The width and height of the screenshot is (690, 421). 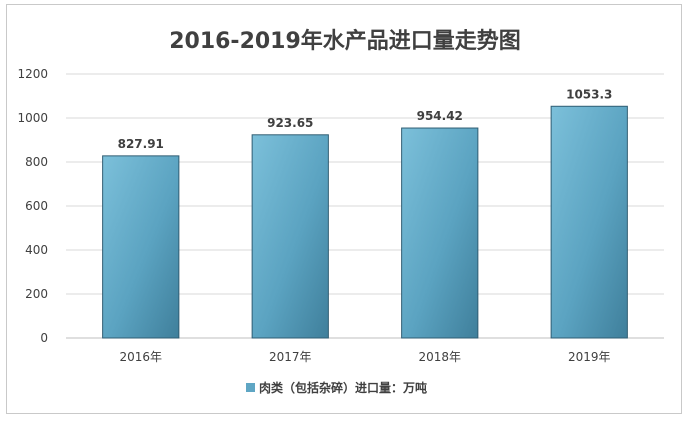 What do you see at coordinates (365, 119) in the screenshot?
I see `data-label-layer: 827.91 923.65 954.42 1053.3` at bounding box center [365, 119].